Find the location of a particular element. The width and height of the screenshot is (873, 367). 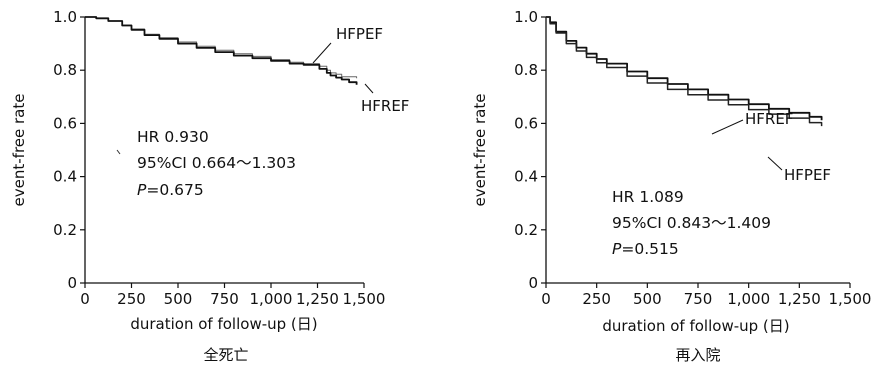

annotation-hr: HR 0.930 is located at coordinates (173, 137).